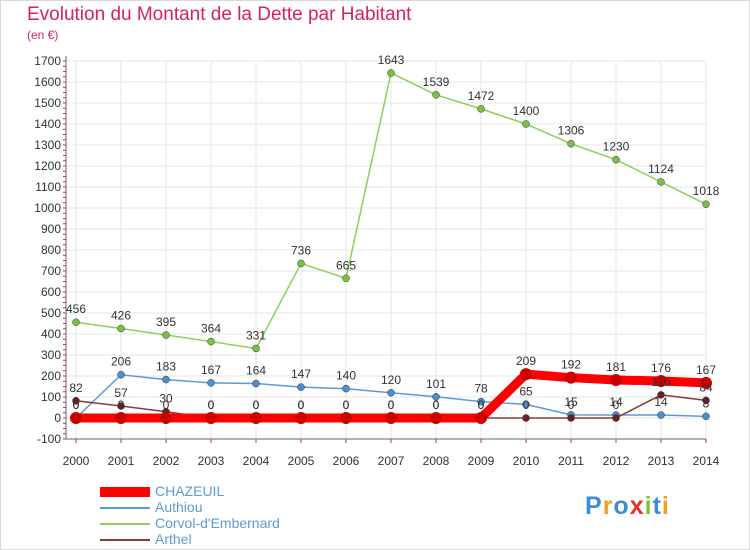 Image resolution: width=750 pixels, height=550 pixels. What do you see at coordinates (173, 539) in the screenshot?
I see `legend-label-arthel: Arthel` at bounding box center [173, 539].